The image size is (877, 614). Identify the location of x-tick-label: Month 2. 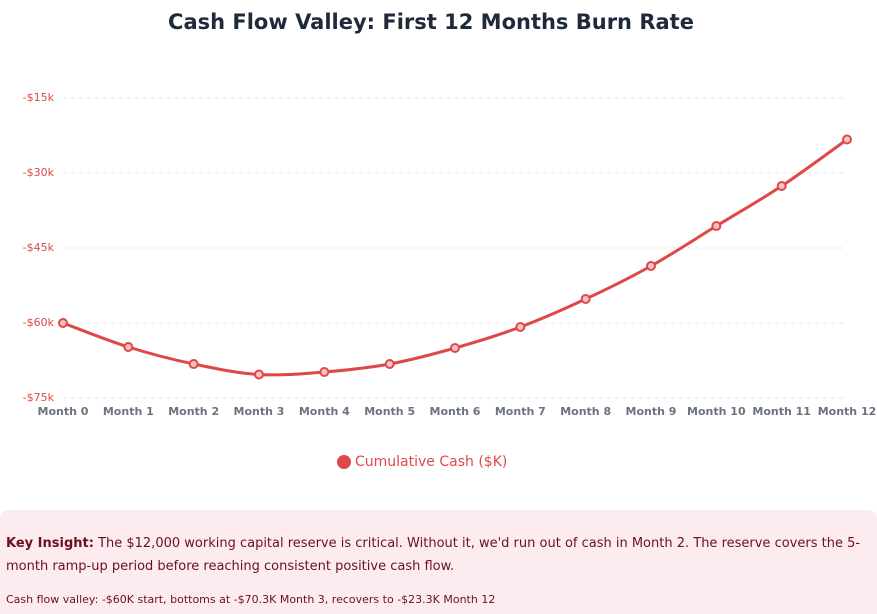
(193, 411).